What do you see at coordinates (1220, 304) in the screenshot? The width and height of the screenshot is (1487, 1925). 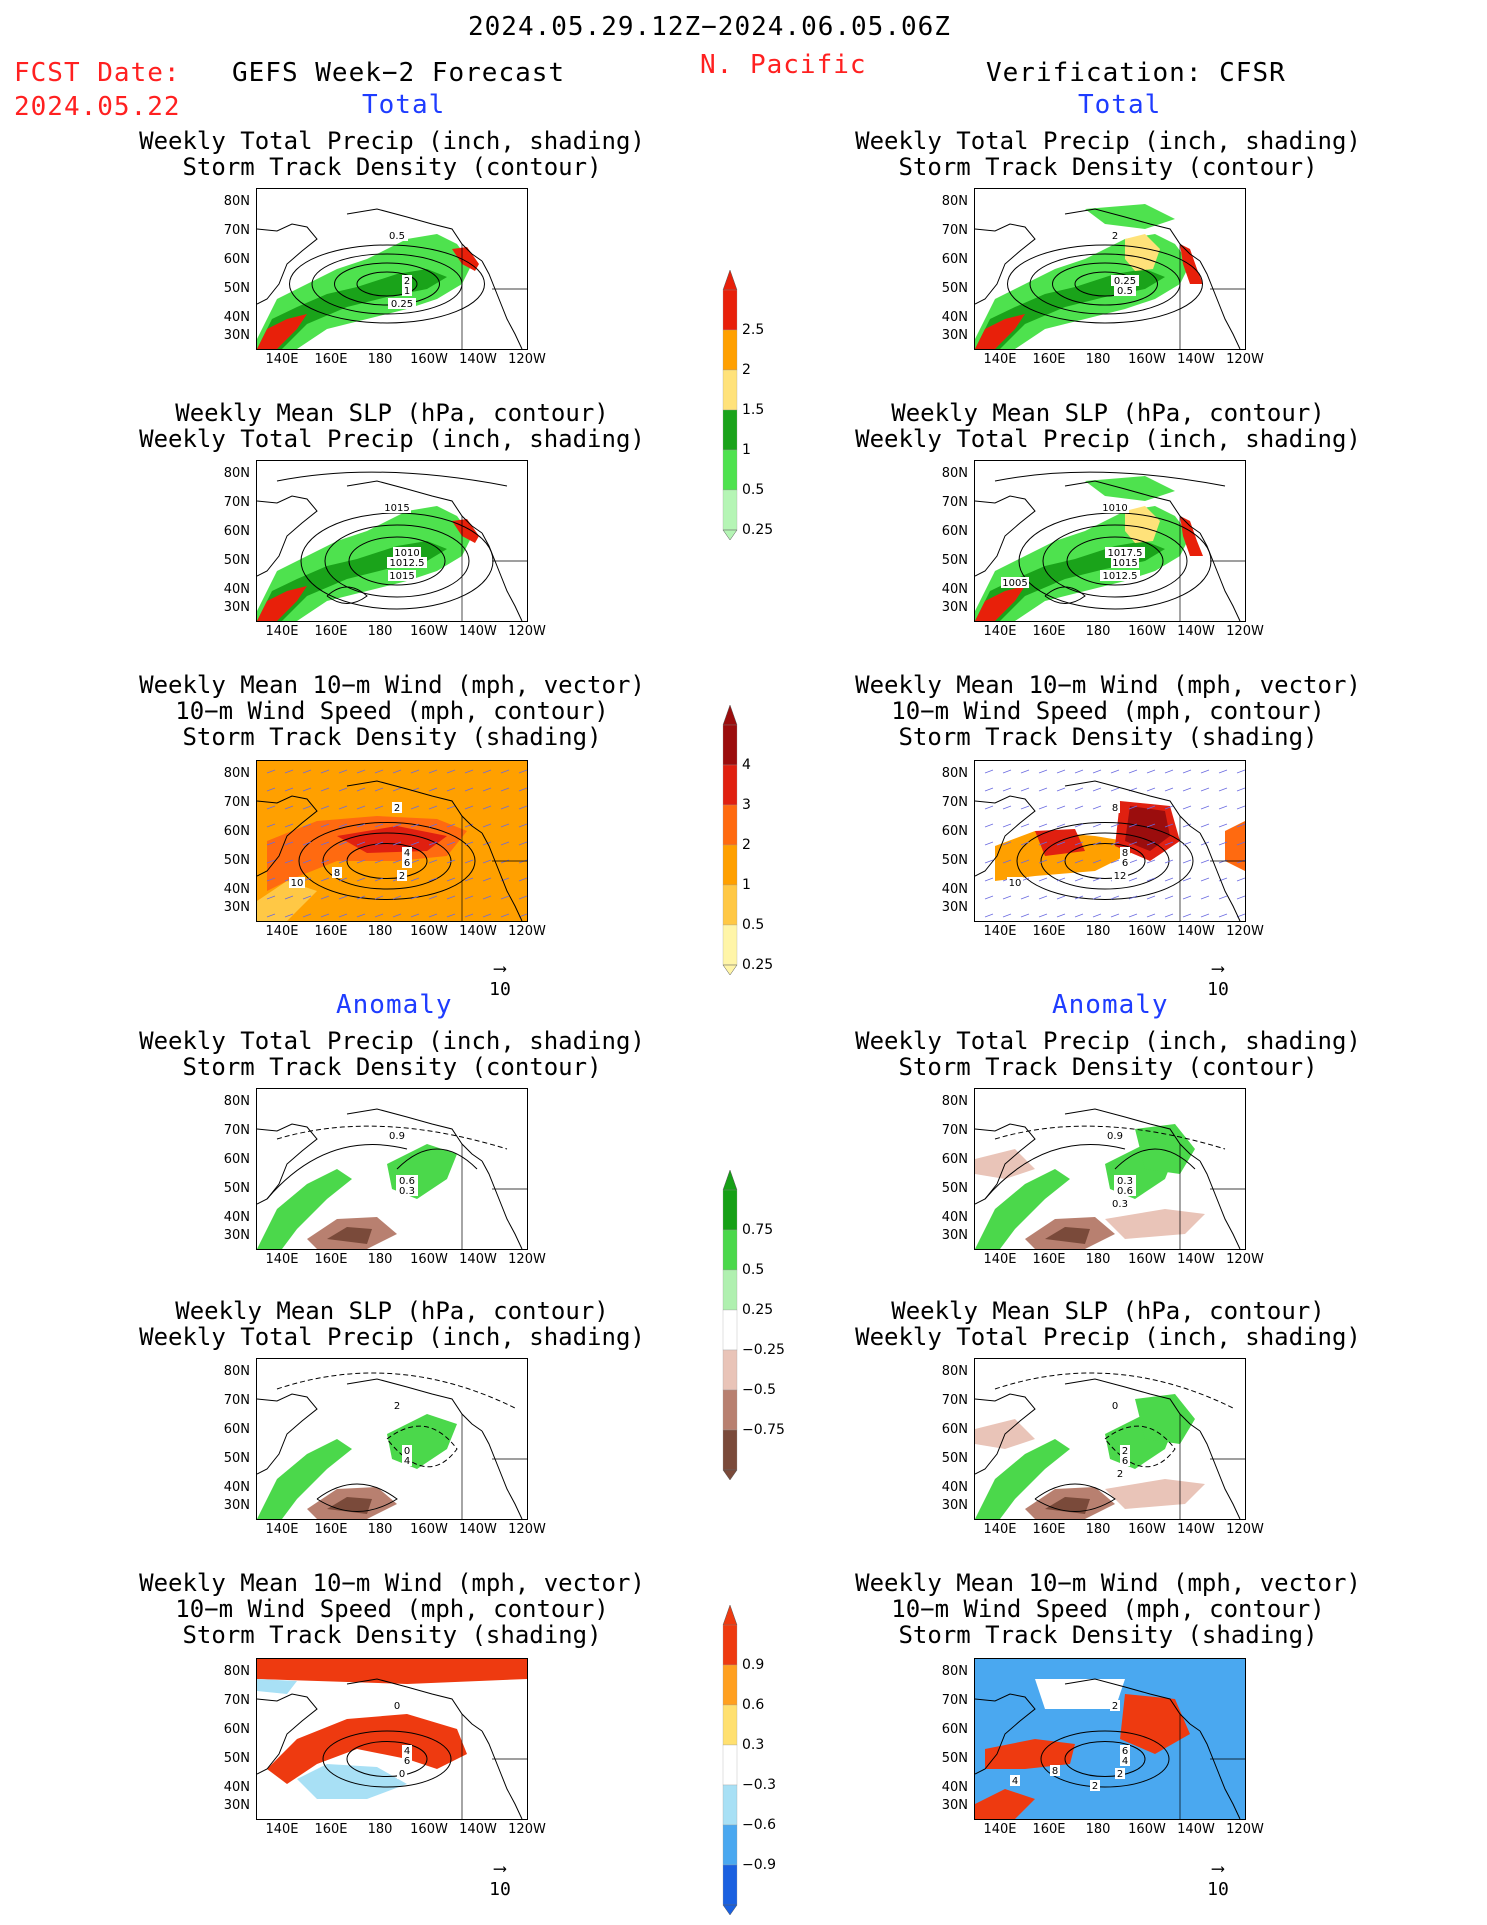 I see `north-america-coastline` at bounding box center [1220, 304].